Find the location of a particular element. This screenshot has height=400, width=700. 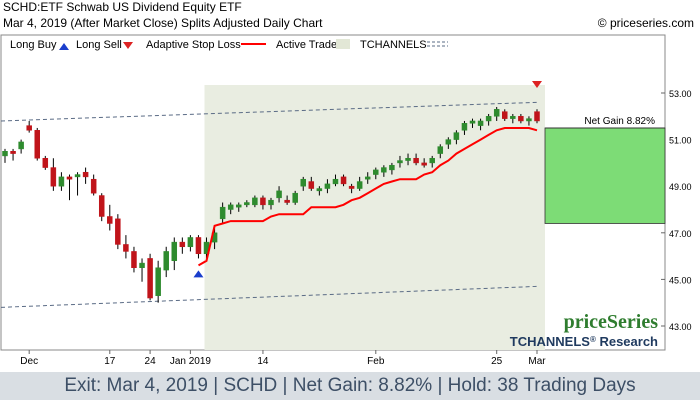

legend-tchannels-label: TCHANNELS is located at coordinates (393, 45).